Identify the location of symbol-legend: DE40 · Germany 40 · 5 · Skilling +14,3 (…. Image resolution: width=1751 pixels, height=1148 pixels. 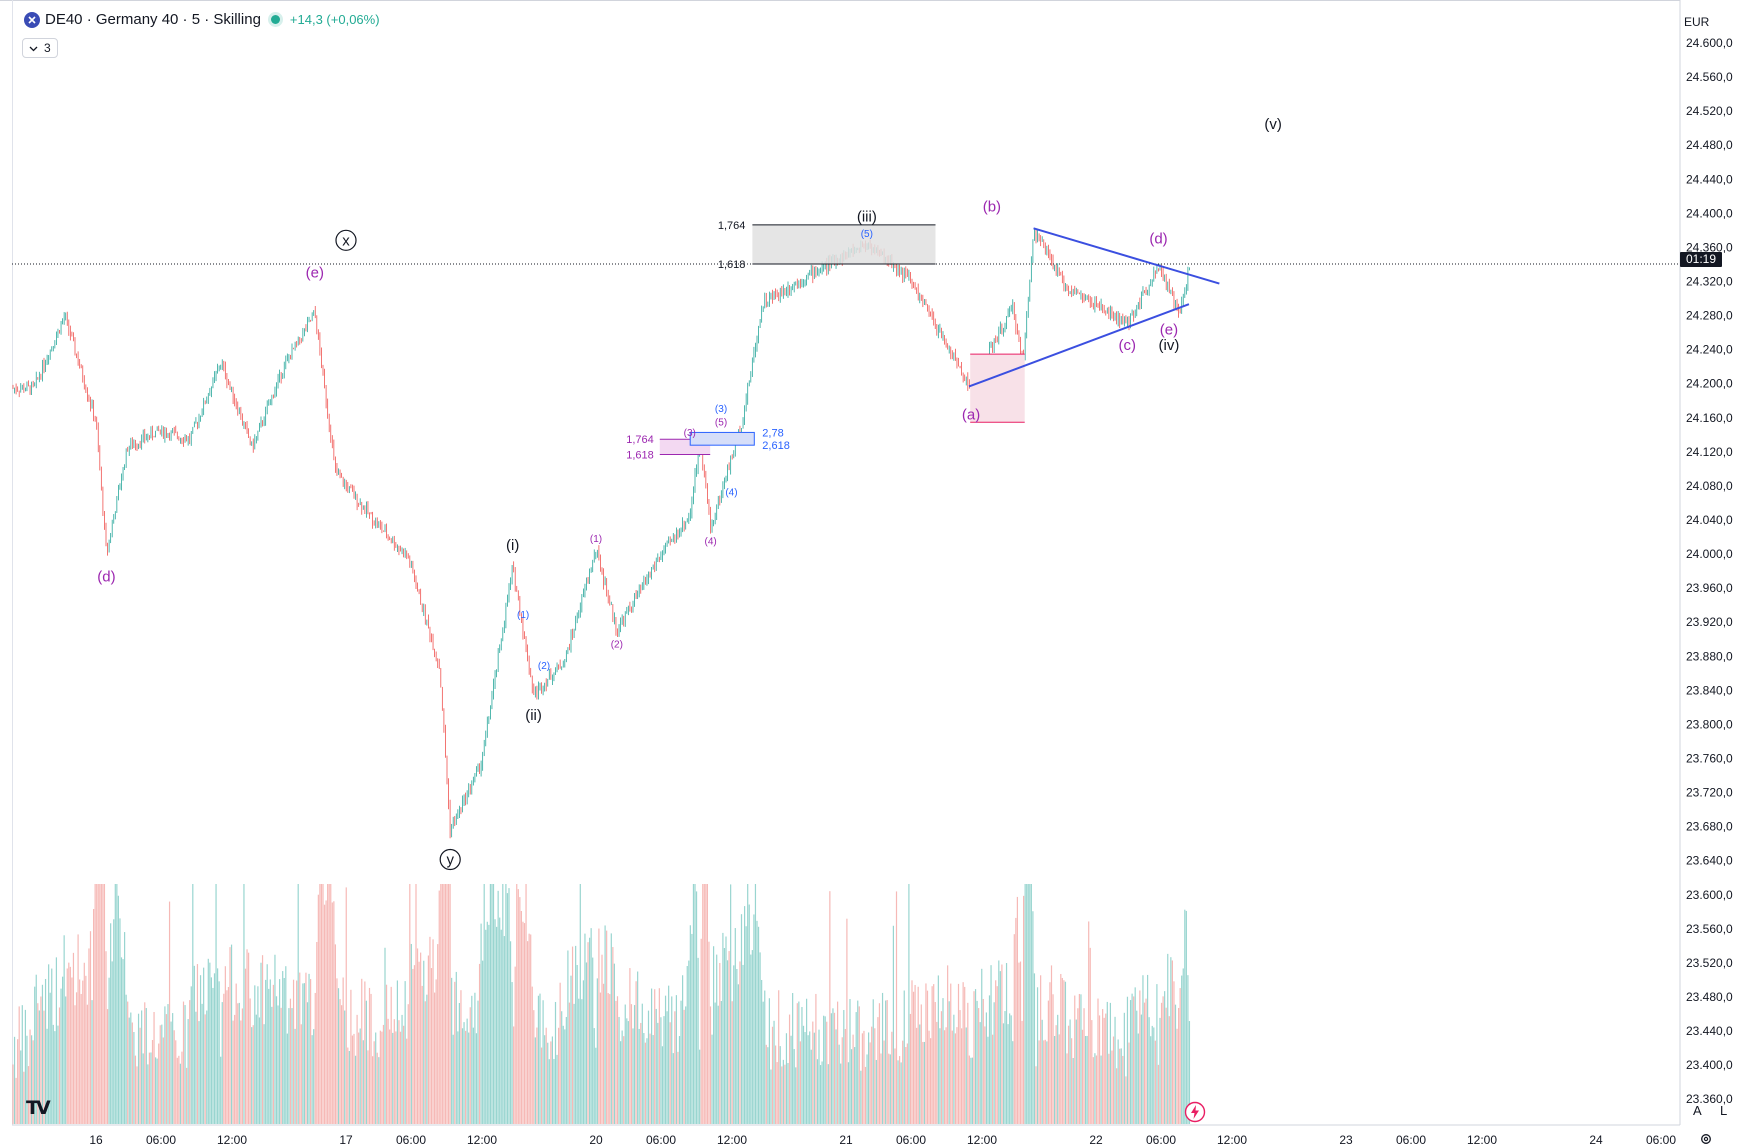
(202, 19).